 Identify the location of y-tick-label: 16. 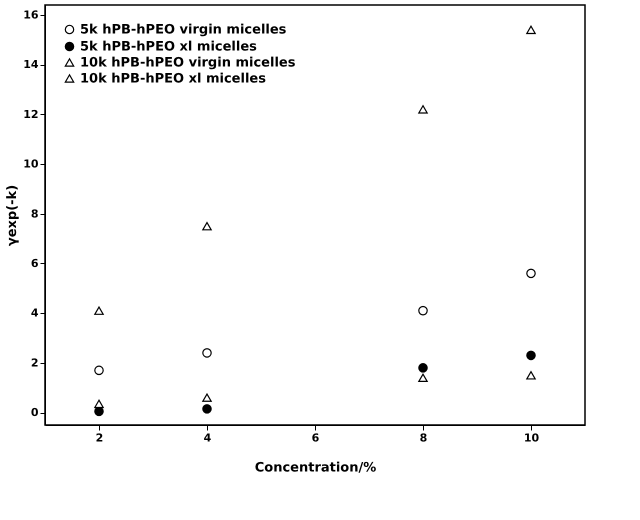
(31, 15).